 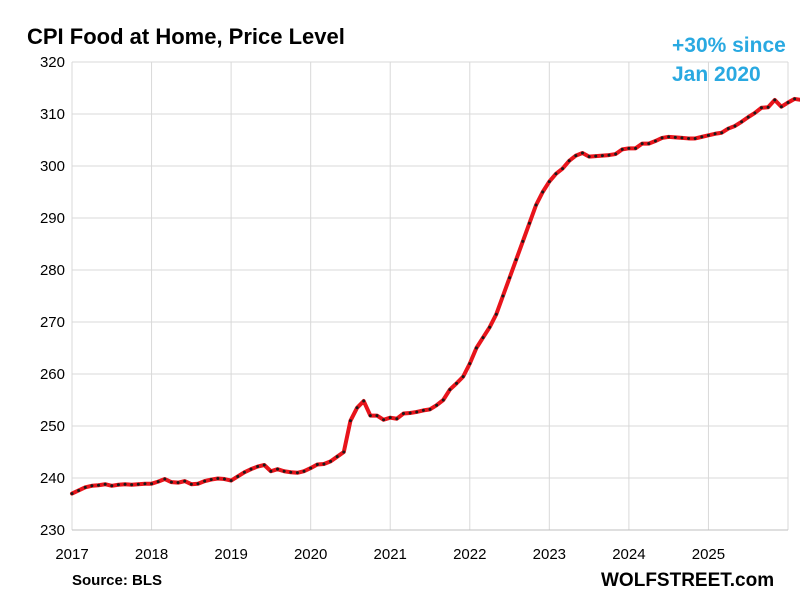 What do you see at coordinates (549, 554) in the screenshot?
I see `x-tick-label-2023: 2023` at bounding box center [549, 554].